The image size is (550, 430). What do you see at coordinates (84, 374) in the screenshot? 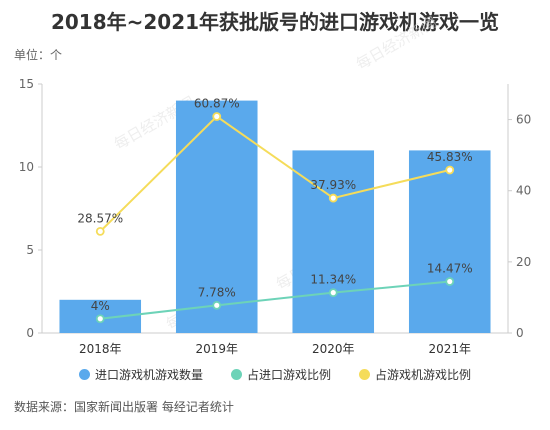
I see `legend-bar-swatch` at bounding box center [84, 374].